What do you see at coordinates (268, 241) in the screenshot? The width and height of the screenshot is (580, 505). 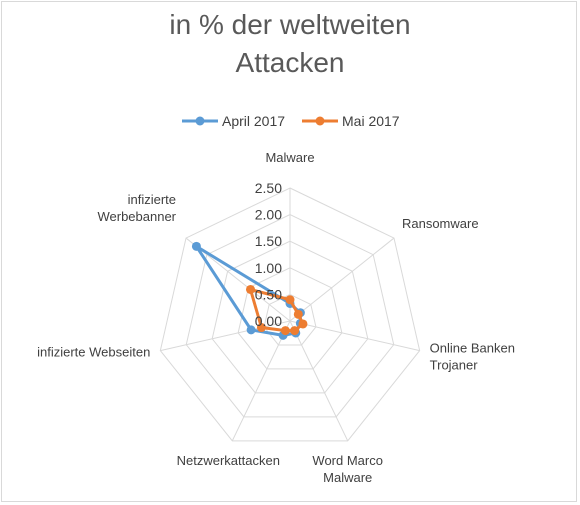 I see `tick-label: 1.50` at bounding box center [268, 241].